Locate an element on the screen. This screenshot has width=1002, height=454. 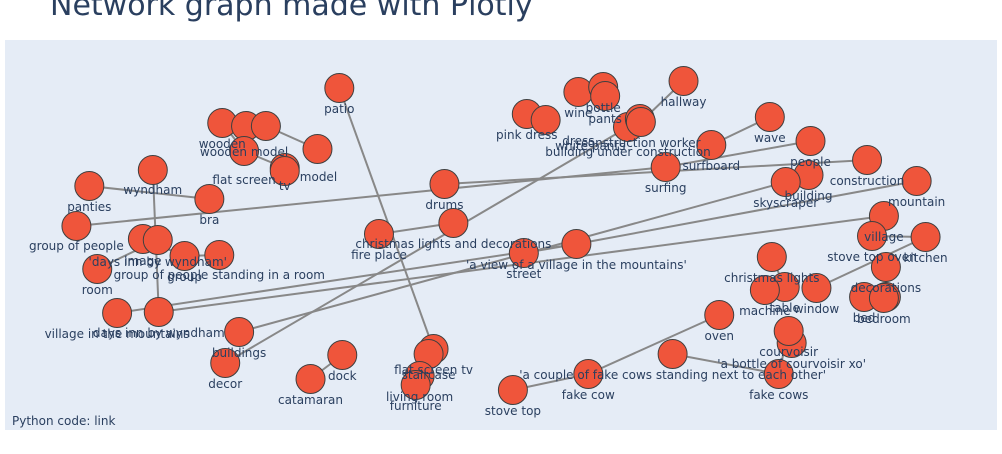
node-fake_cow is located at coordinates (588, 374).